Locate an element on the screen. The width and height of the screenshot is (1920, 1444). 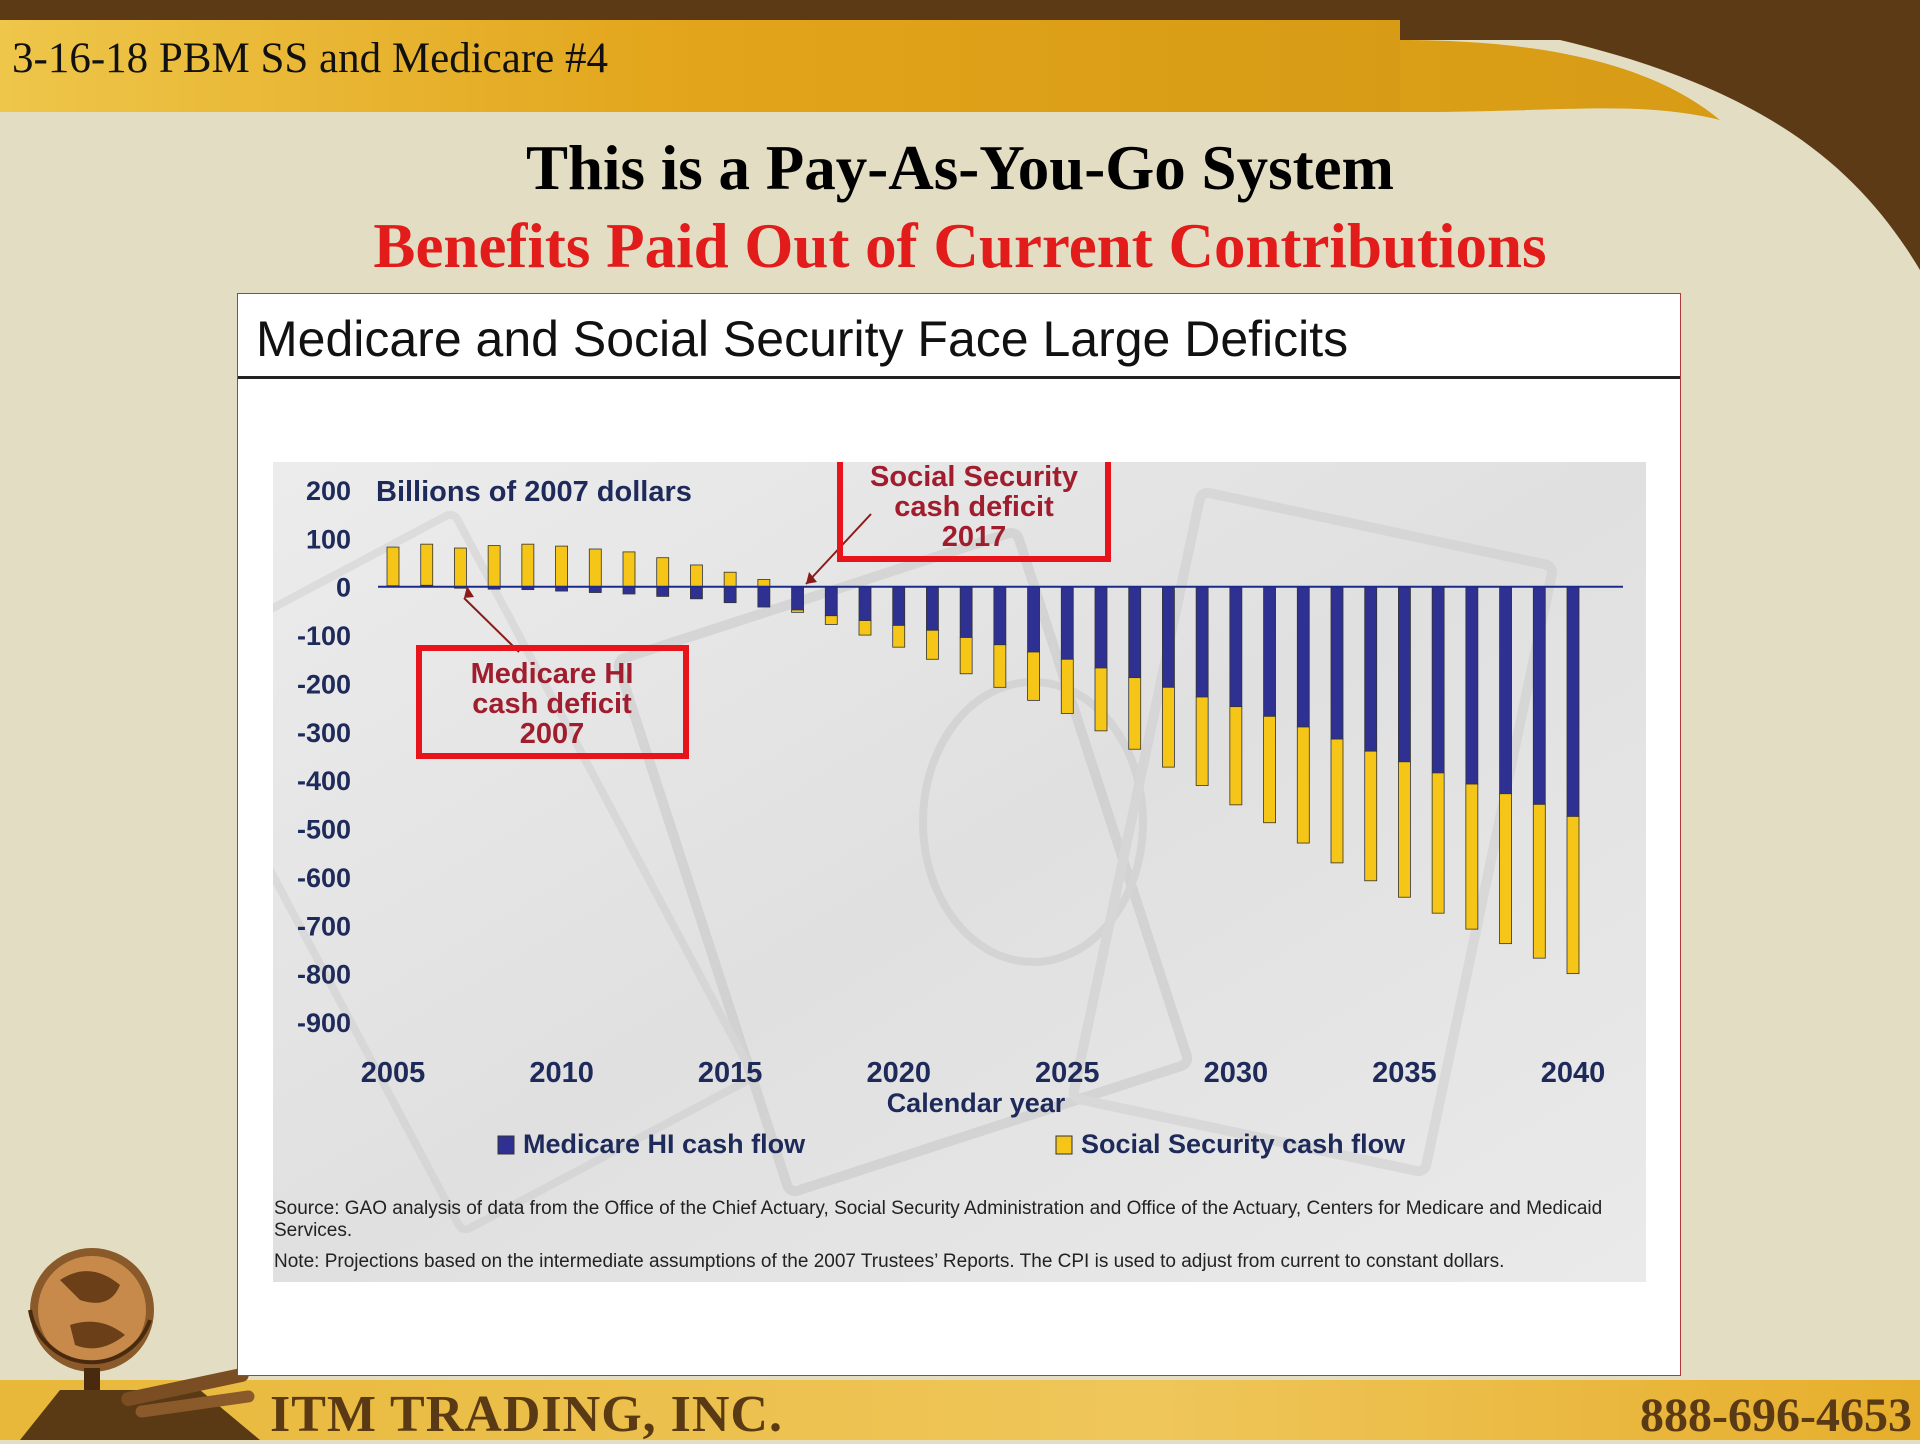
y-tick-label: -100 is located at coordinates (324, 636).